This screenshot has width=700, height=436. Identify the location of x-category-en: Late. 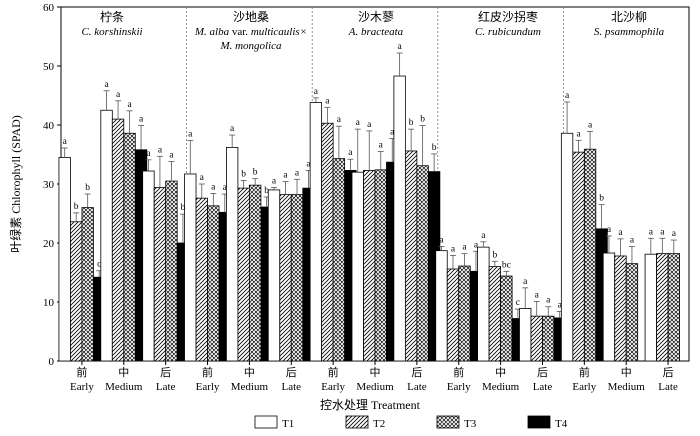
(166, 387).